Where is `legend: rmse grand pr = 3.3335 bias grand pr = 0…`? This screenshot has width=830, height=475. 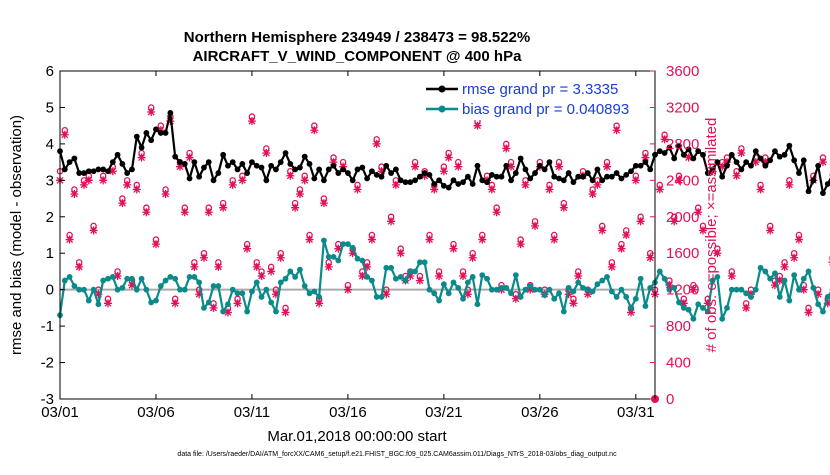
legend: rmse grand pr = 3.3335 bias grand pr = 0… is located at coordinates (535, 99).